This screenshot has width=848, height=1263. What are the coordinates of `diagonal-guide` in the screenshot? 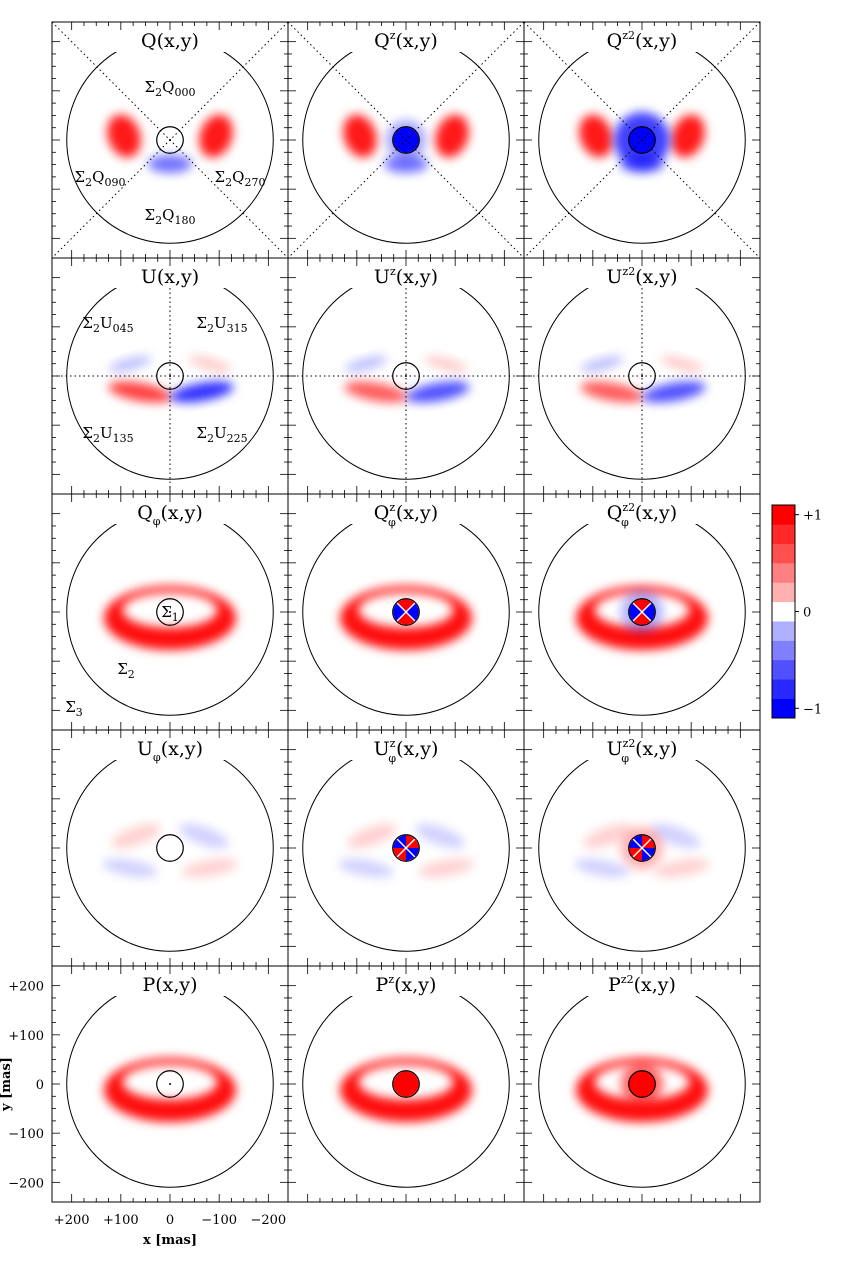 It's located at (642, 140).